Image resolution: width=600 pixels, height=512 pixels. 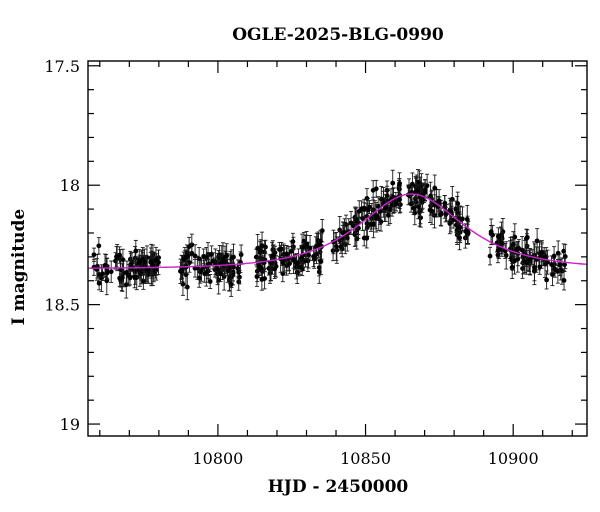 I want to click on y-tick-label: 19, so click(x=70, y=424).